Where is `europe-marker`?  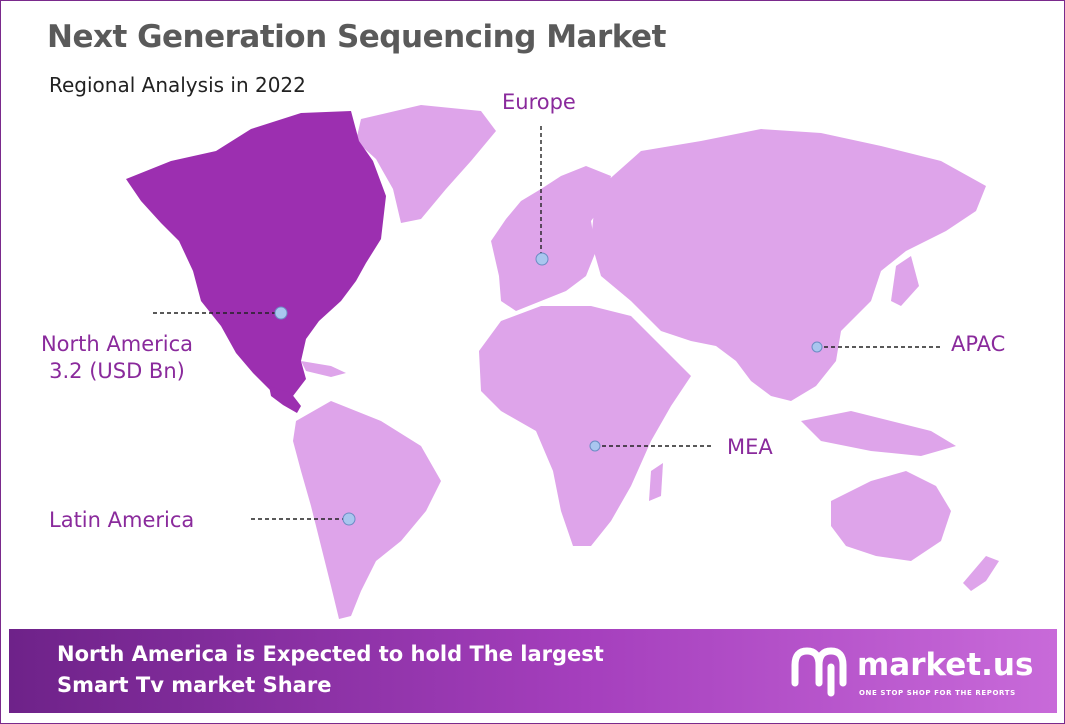 europe-marker is located at coordinates (542, 259).